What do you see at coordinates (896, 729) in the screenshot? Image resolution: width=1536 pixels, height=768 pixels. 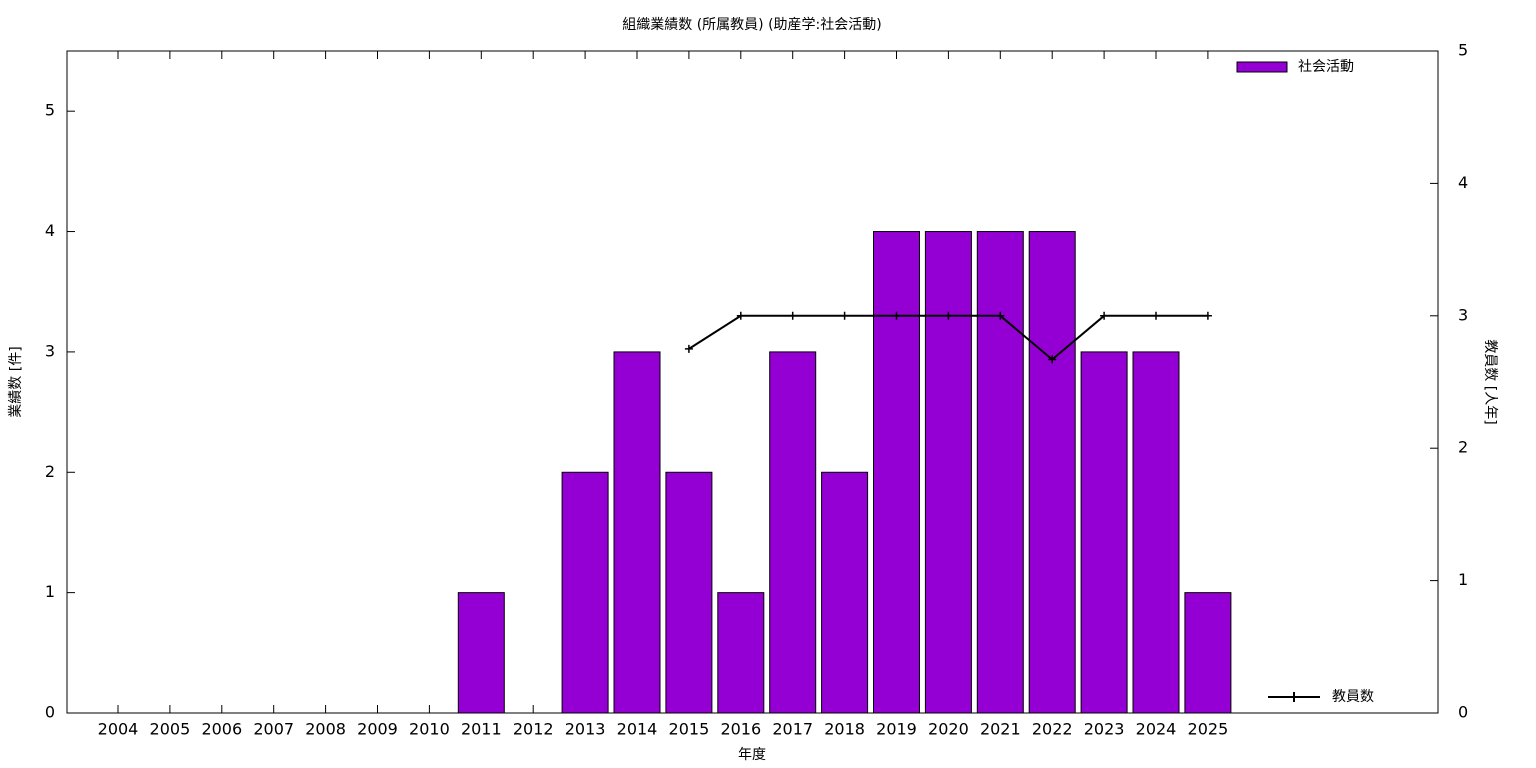 I see `x-tick-label: 2019` at bounding box center [896, 729].